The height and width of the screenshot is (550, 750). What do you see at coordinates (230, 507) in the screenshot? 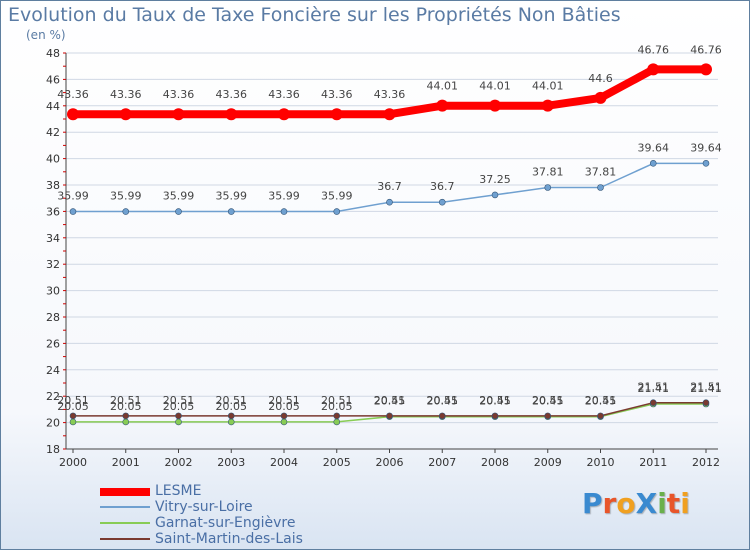
I see `legend-item-vitry: Vitry-sur-Loire` at bounding box center [230, 507].